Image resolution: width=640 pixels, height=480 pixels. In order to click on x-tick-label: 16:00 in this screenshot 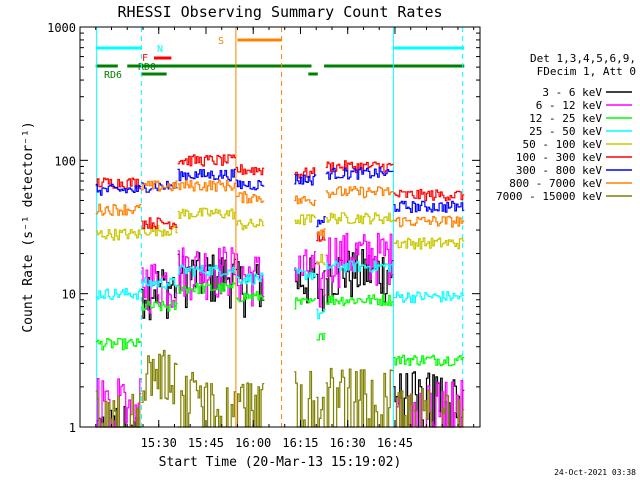, I will do `click(253, 443)`.